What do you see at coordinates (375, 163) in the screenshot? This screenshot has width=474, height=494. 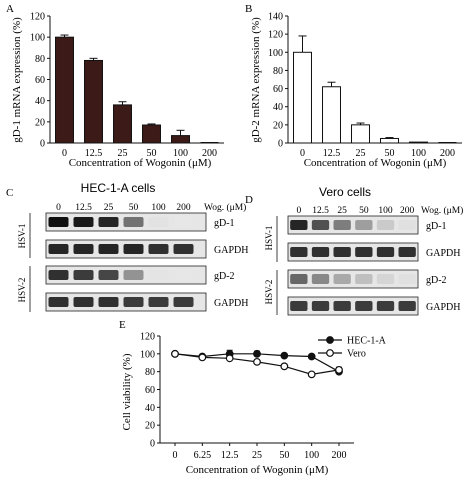 I see `chart-b-xlabel: Concentration of Wogonin (μM)` at bounding box center [375, 163].